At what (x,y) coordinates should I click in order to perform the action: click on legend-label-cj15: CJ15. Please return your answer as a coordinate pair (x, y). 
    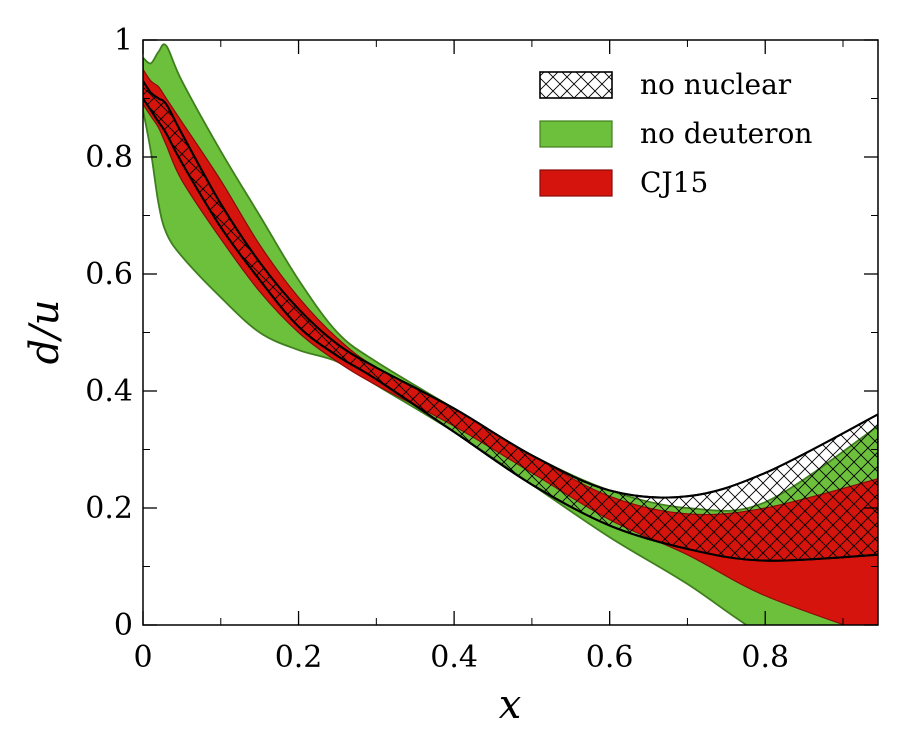
    Looking at the image, I should click on (674, 182).